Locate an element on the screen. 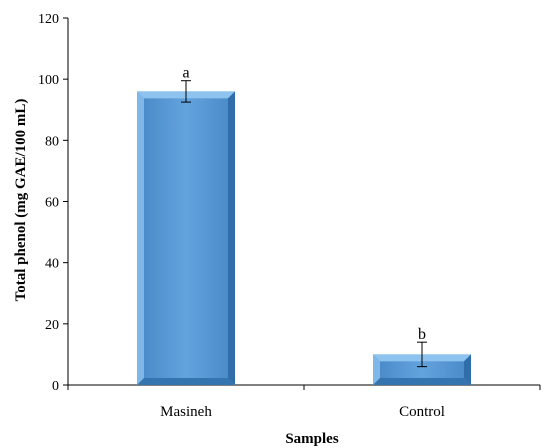  bar-masineh is located at coordinates (186, 233).